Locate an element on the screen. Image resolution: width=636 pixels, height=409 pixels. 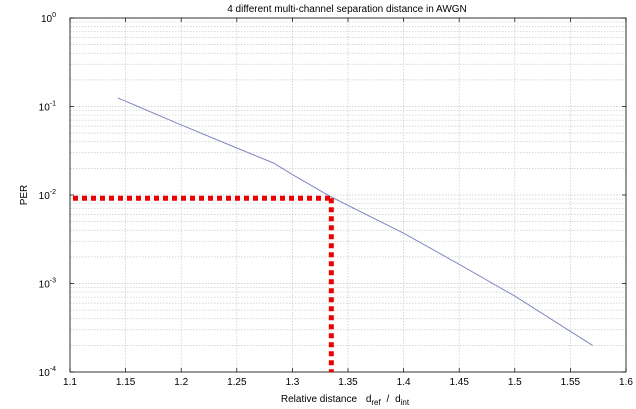
y-tick-exponent: -3 is located at coordinates (53, 281).